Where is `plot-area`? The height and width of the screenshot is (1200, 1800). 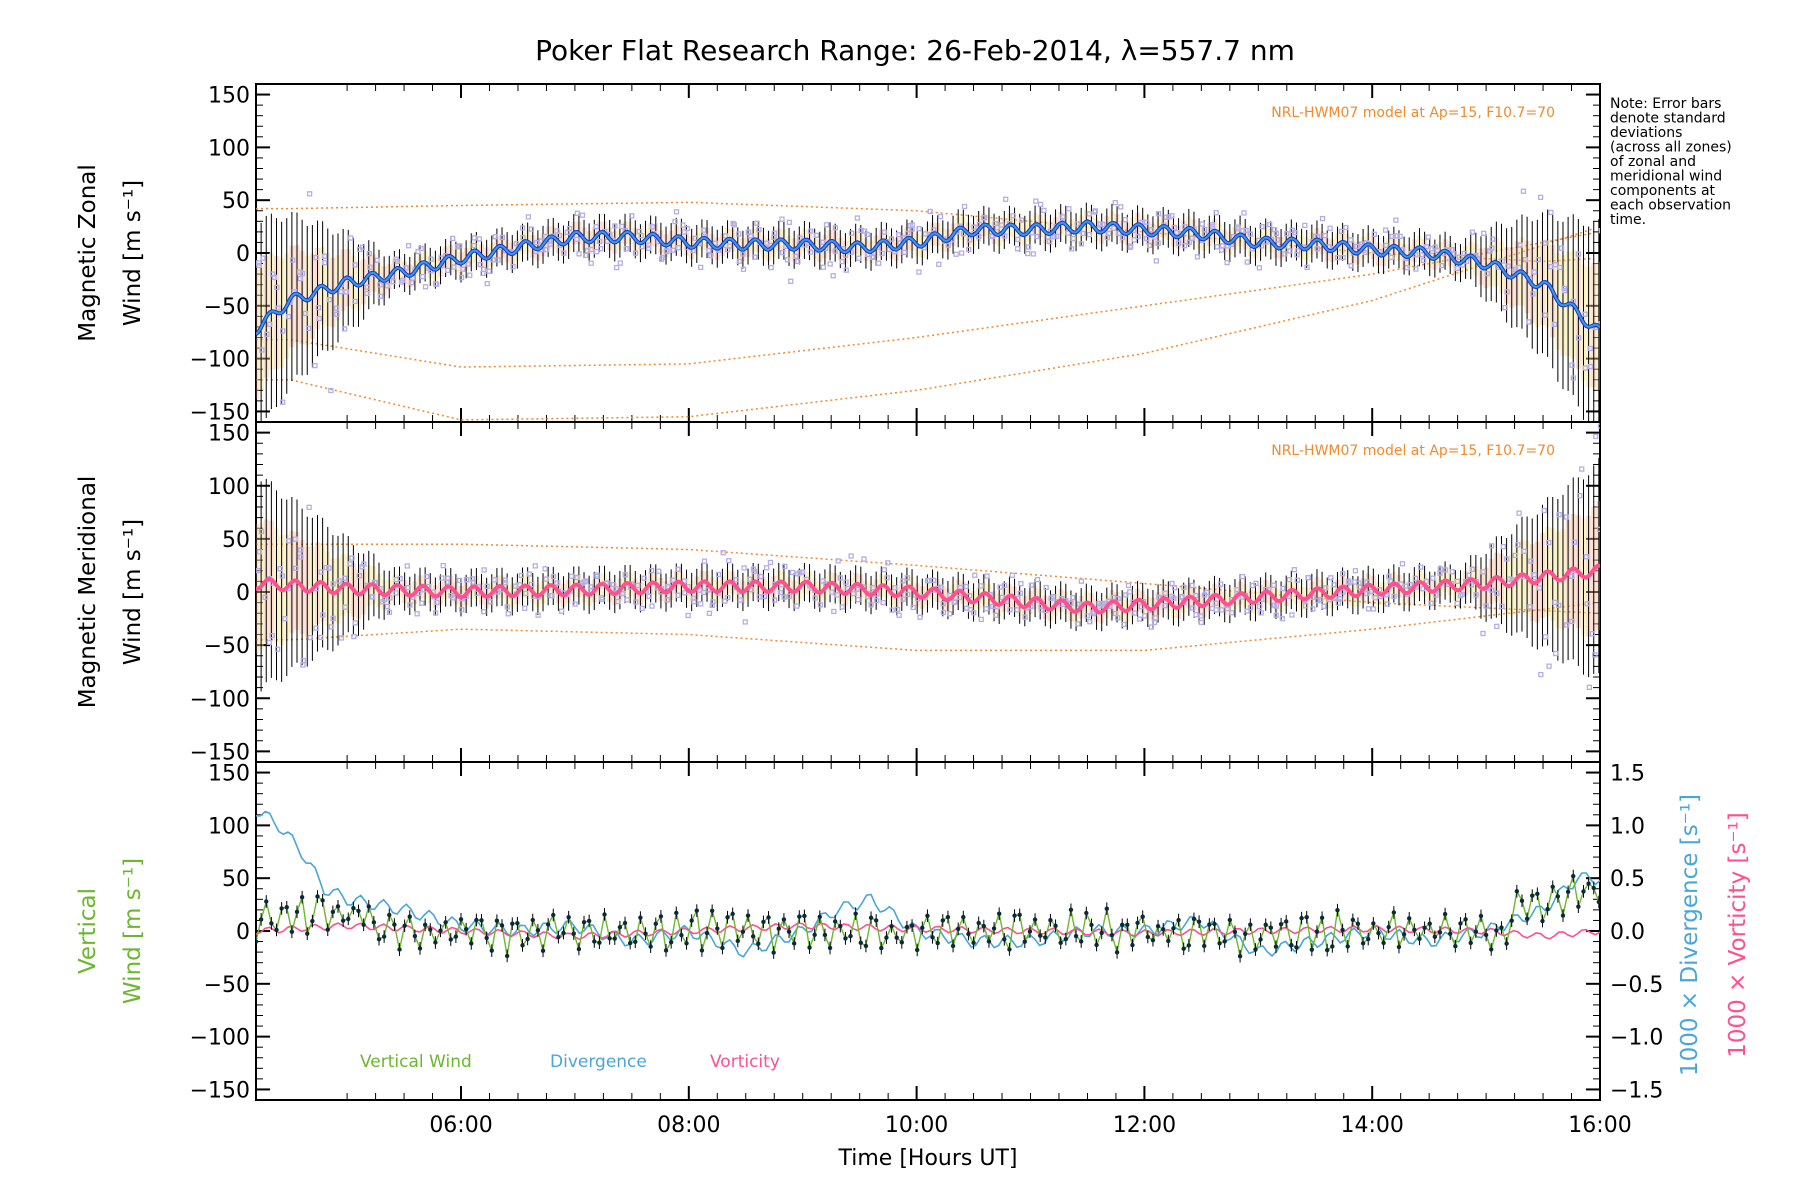
plot-area is located at coordinates (928, 886).